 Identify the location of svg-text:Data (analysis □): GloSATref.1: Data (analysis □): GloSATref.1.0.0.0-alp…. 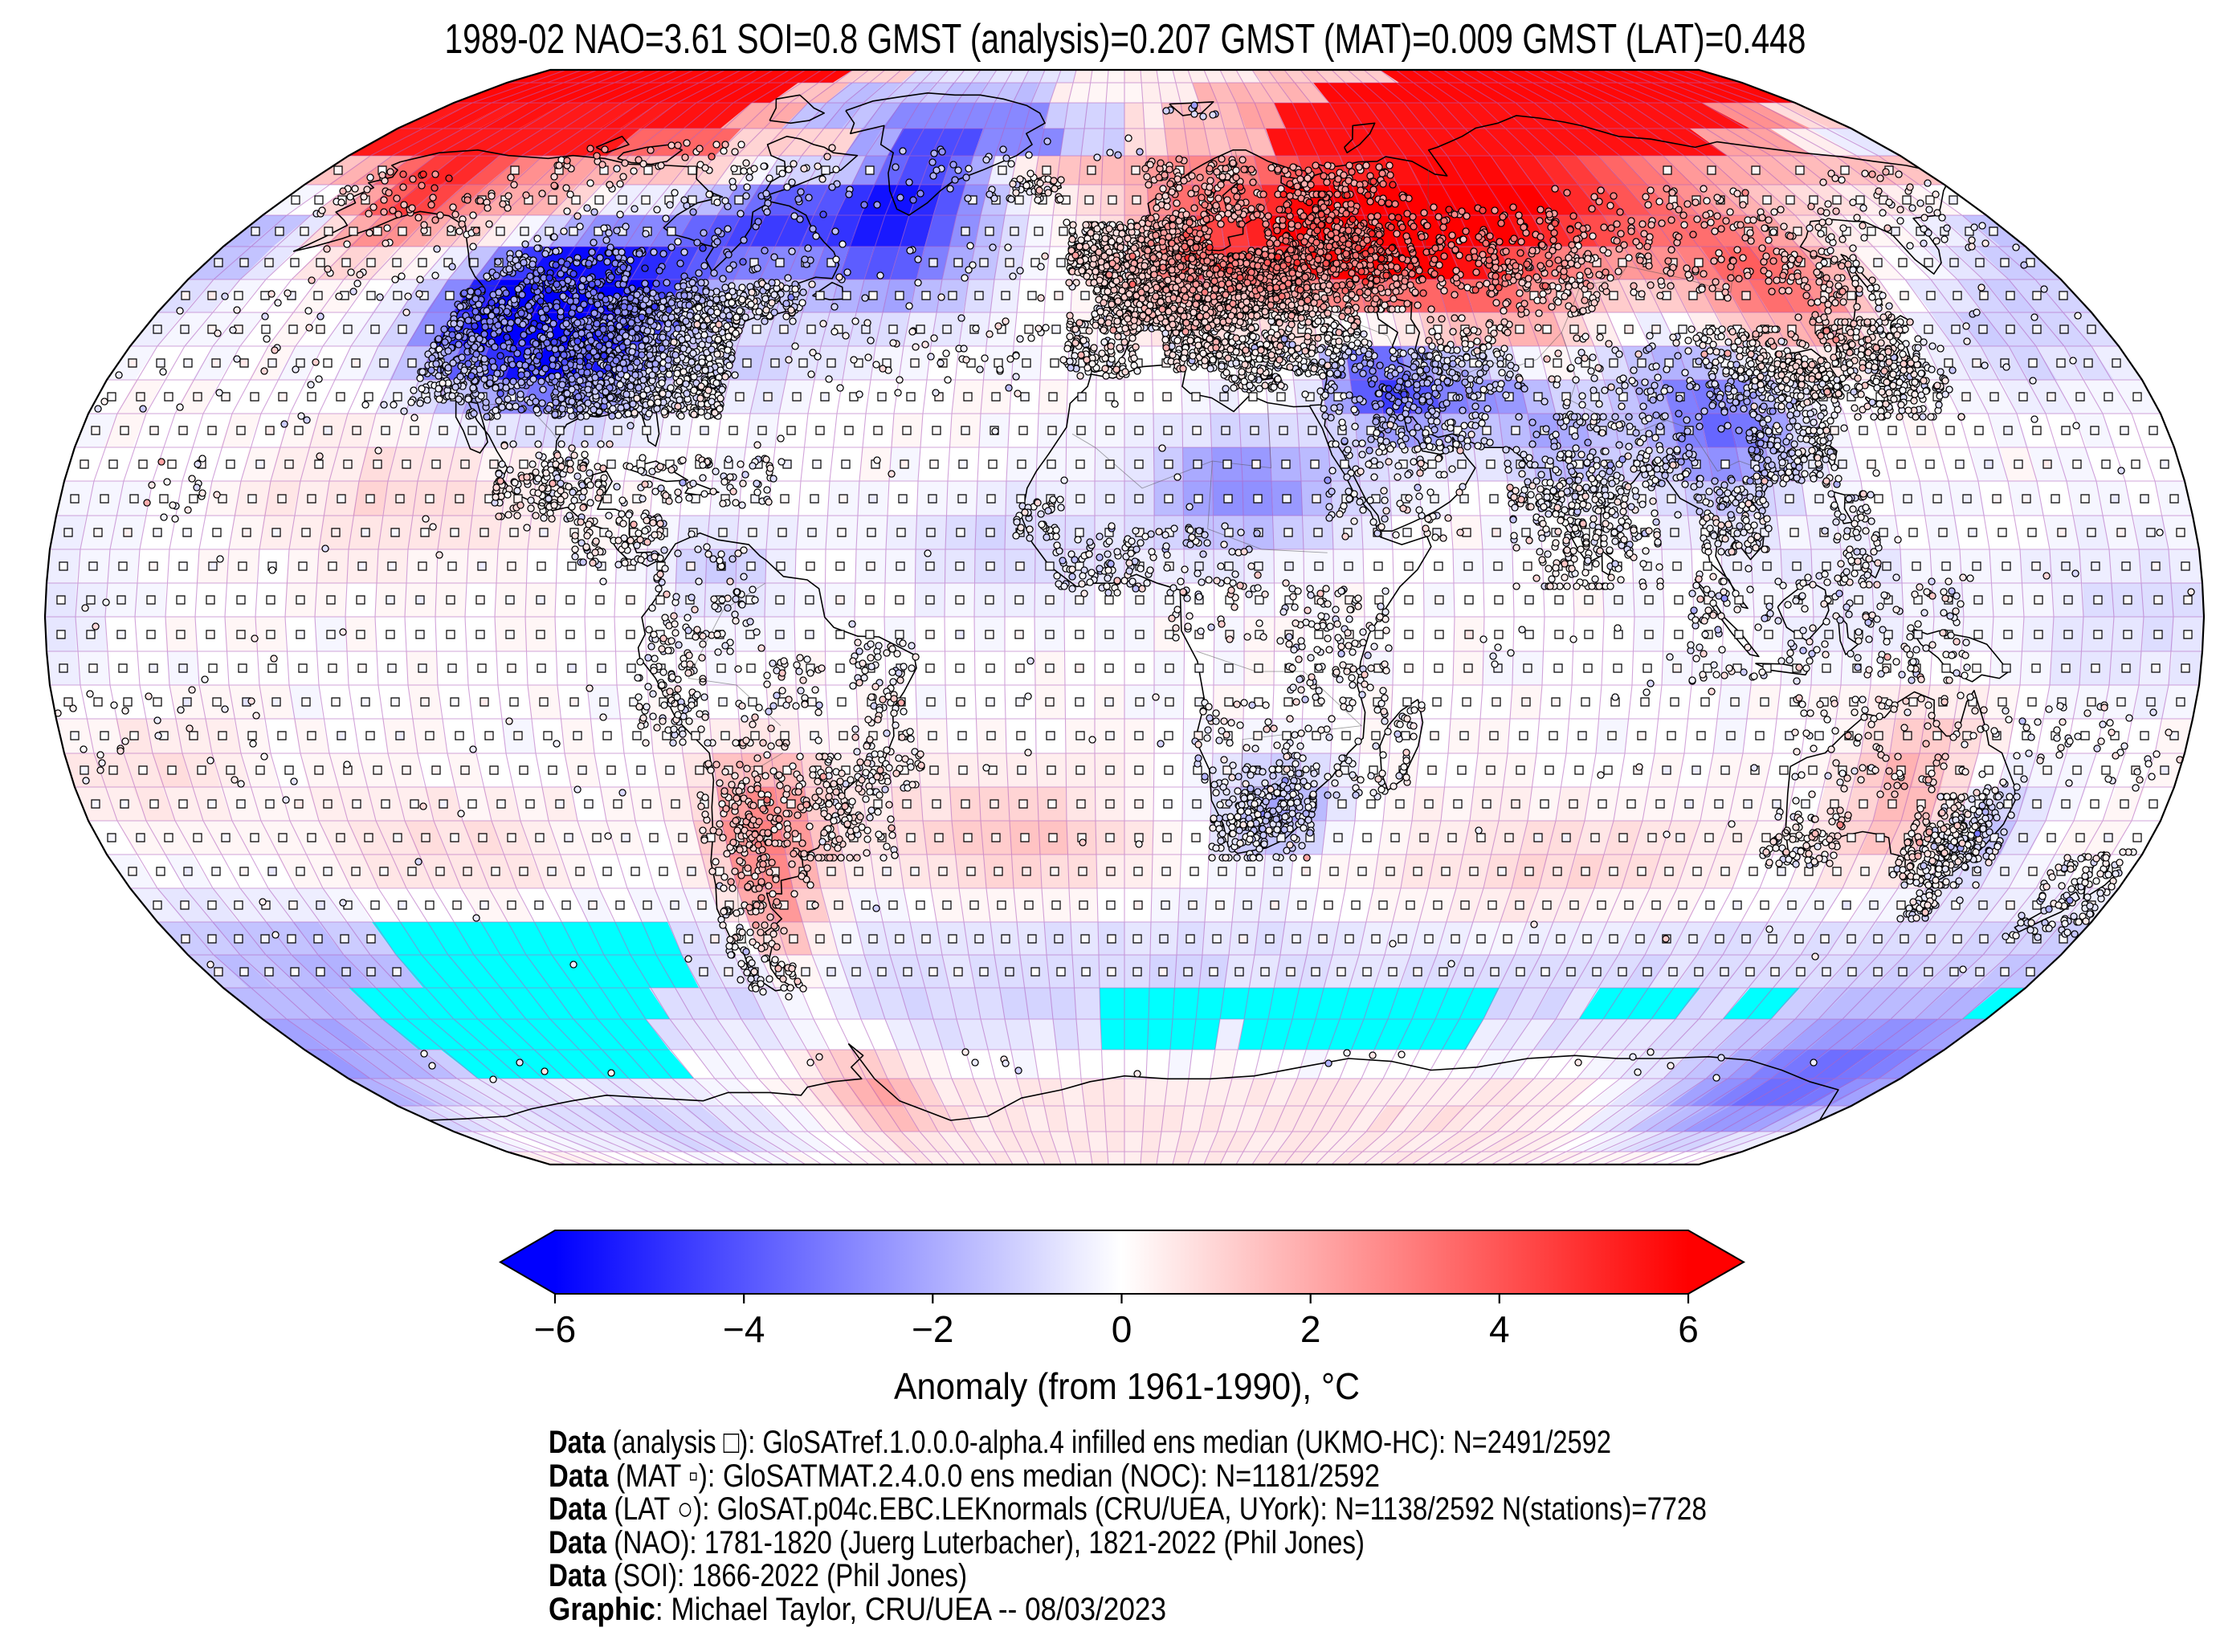
(1080, 1442).